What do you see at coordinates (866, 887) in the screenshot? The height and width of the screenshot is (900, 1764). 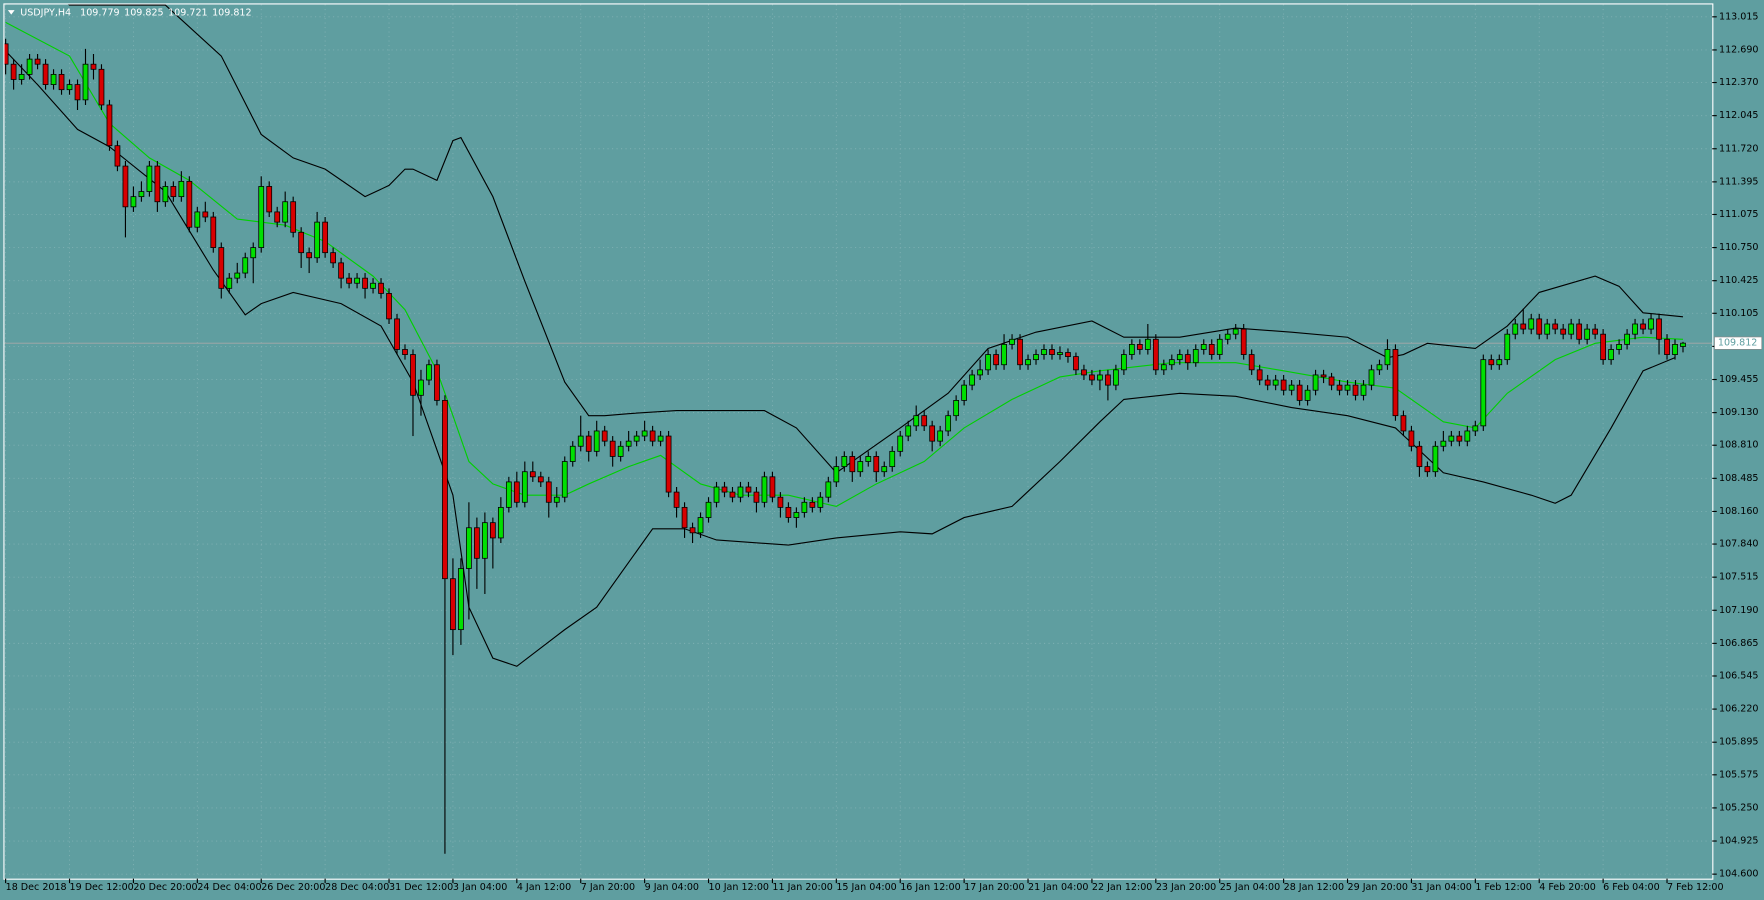 I see `x-tick-label: 15 Jan 04:00` at bounding box center [866, 887].